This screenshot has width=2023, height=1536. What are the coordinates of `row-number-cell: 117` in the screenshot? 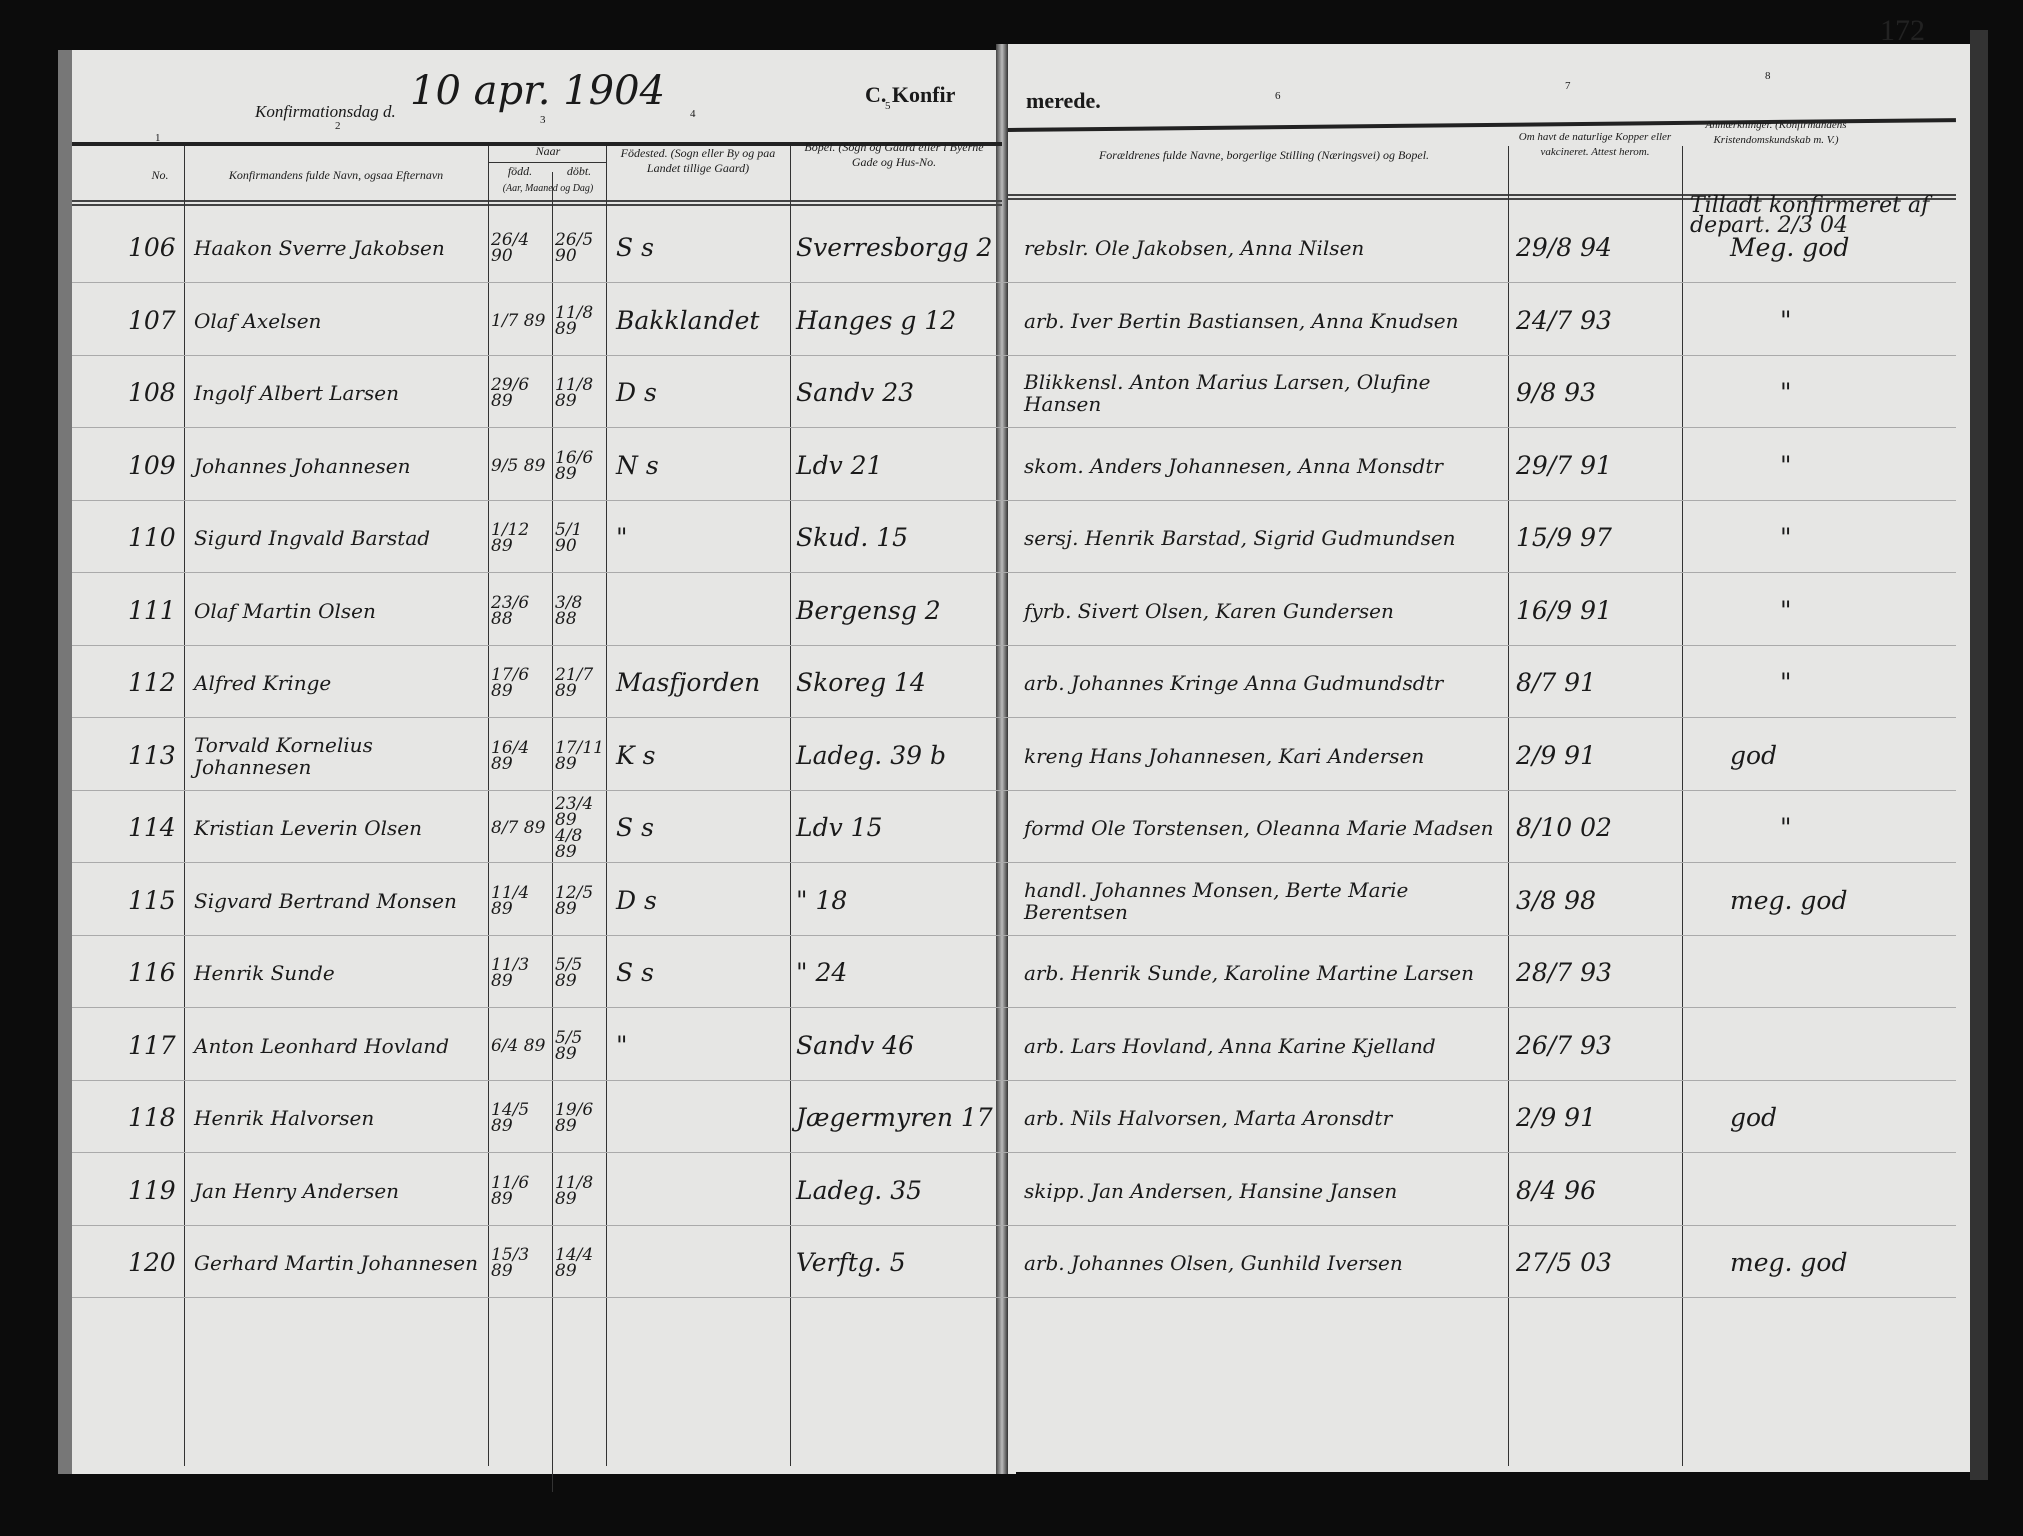 It's located at (155, 1046).